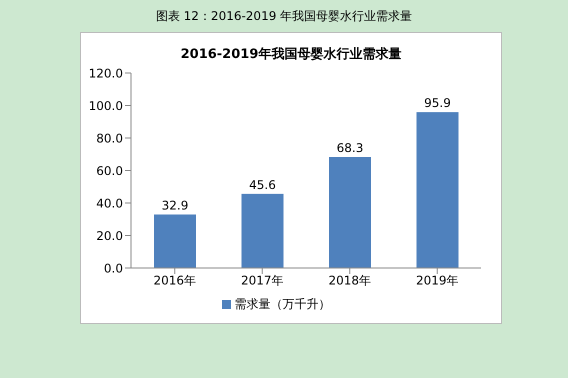 Image resolution: width=568 pixels, height=378 pixels. What do you see at coordinates (350, 148) in the screenshot?
I see `data-label: 68.3` at bounding box center [350, 148].